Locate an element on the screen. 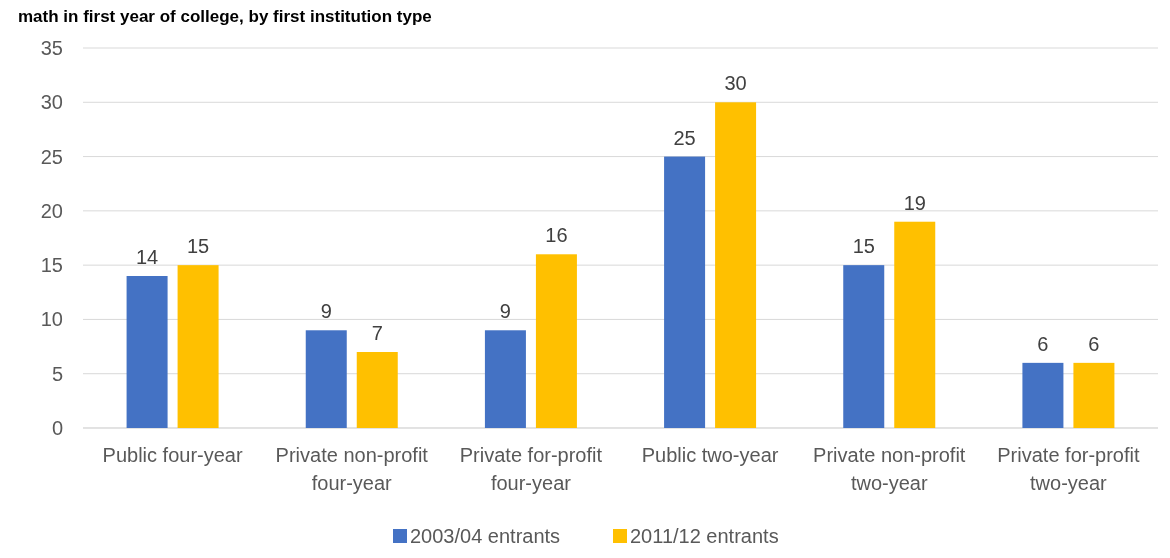 The height and width of the screenshot is (558, 1170). legend-label: 2011/12 entrants is located at coordinates (704, 536).